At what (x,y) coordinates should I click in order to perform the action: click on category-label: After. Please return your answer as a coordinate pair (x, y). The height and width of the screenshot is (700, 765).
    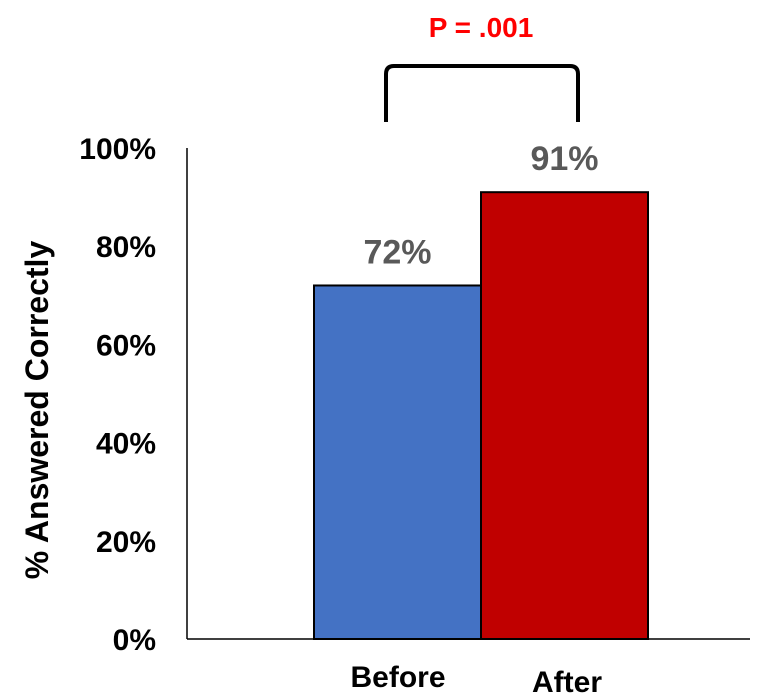
    Looking at the image, I should click on (567, 682).